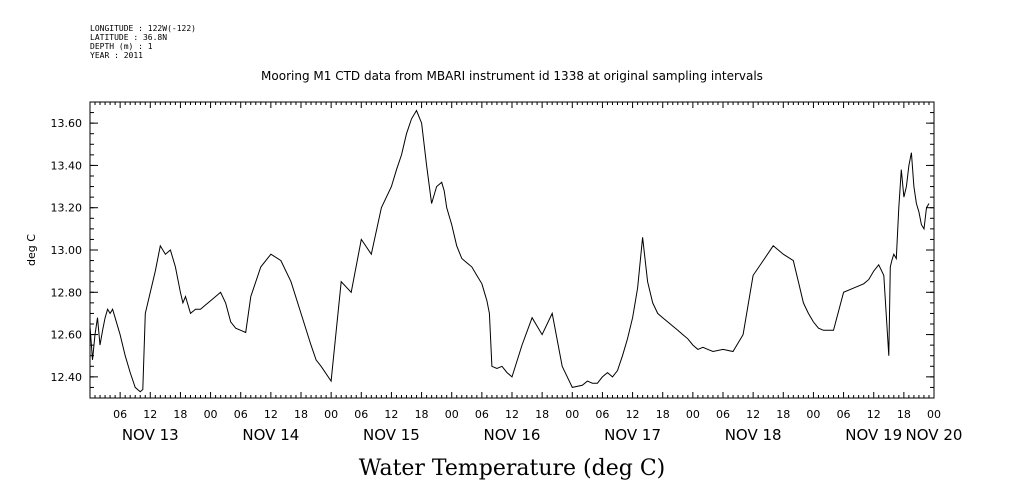 The height and width of the screenshot is (504, 1009). What do you see at coordinates (121, 46) in the screenshot?
I see `meta-depth: DEPTH (m) : 1` at bounding box center [121, 46].